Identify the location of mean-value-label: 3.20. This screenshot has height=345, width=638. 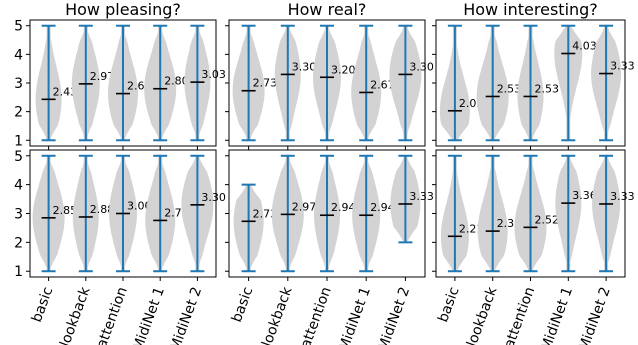
(343, 69).